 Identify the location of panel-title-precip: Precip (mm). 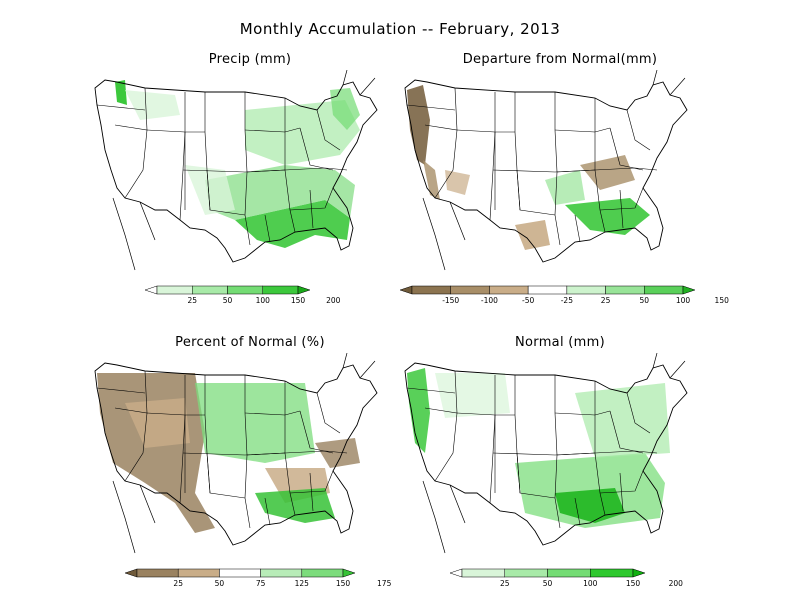
(250, 59).